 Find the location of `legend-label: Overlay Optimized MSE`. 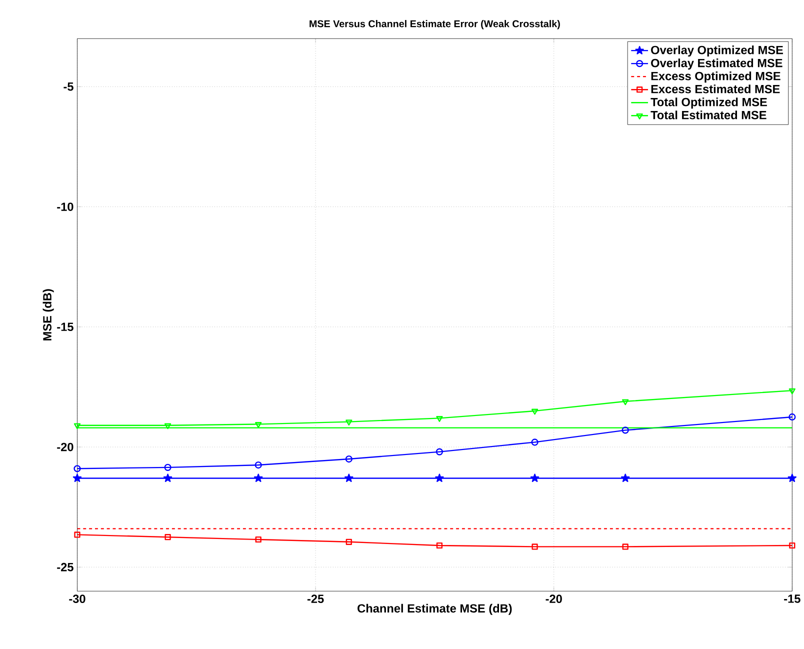

legend-label: Overlay Optimized MSE is located at coordinates (717, 51).